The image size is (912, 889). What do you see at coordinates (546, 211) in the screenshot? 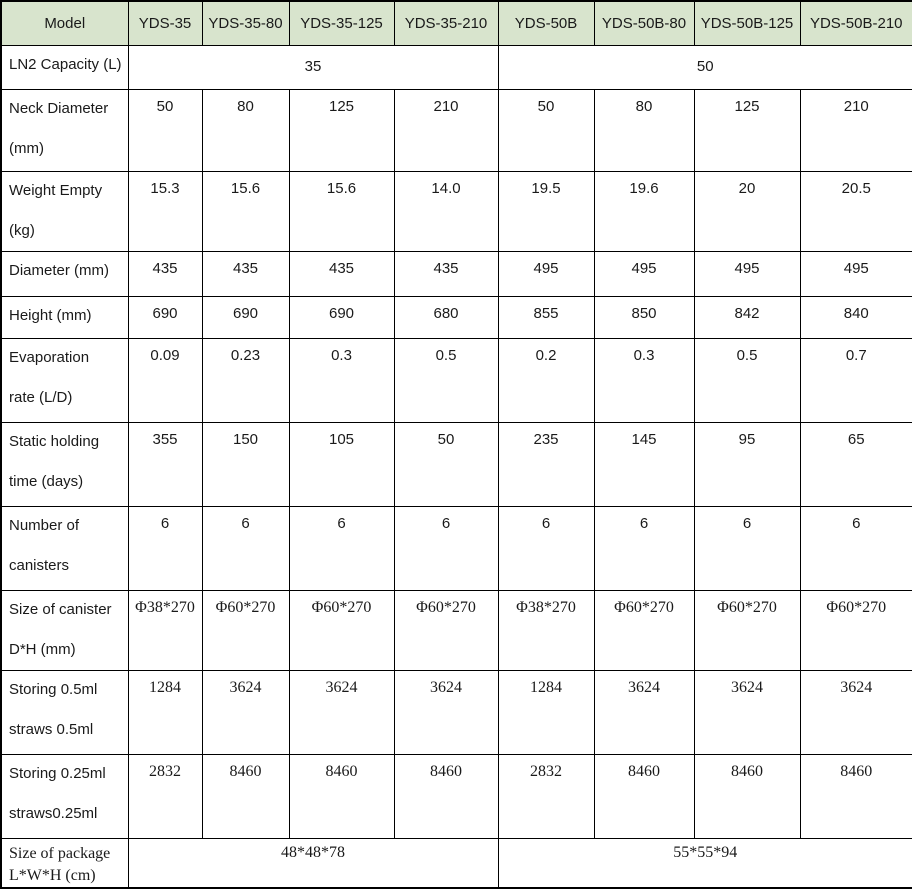
I see `cell-weight-empty-yds-50b: 19.5` at bounding box center [546, 211].